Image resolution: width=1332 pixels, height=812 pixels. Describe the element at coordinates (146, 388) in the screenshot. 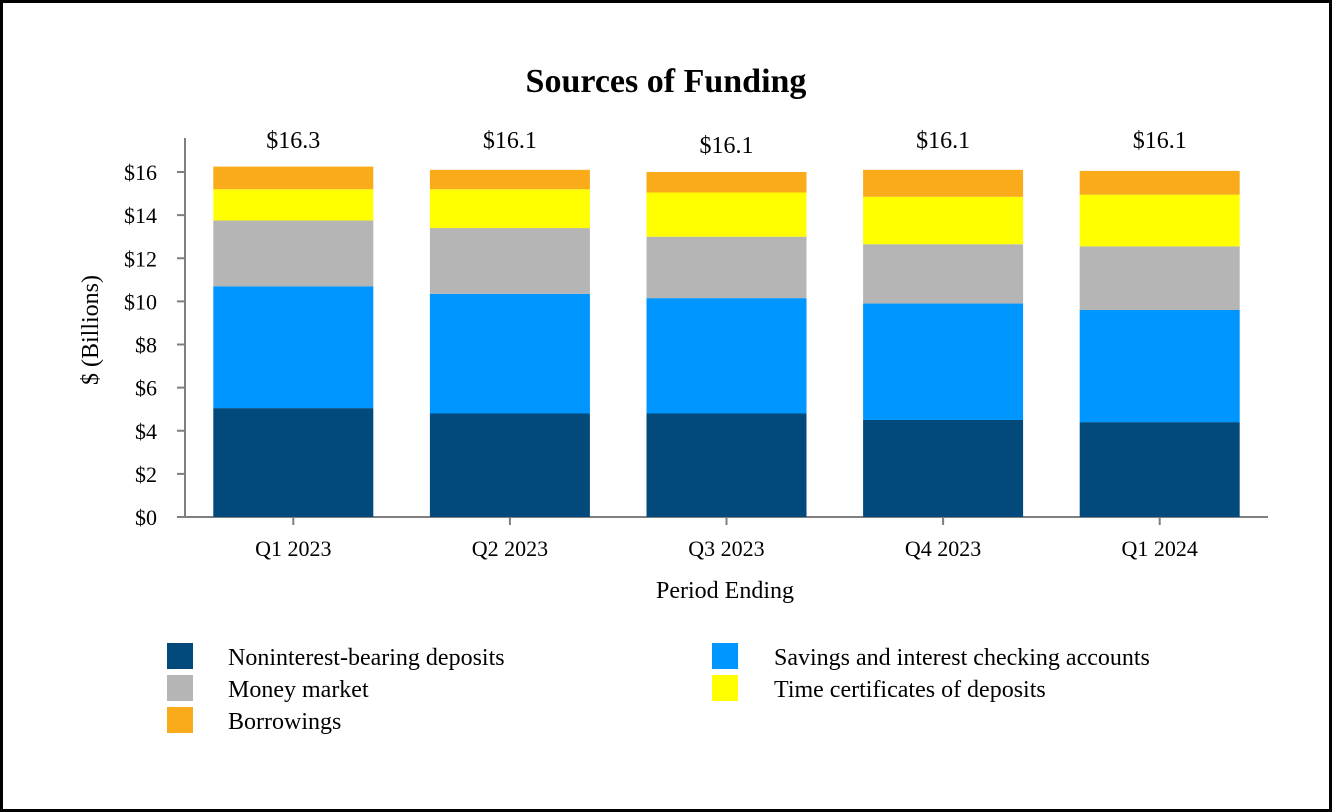

I see `y-tick-label: $6` at that location.